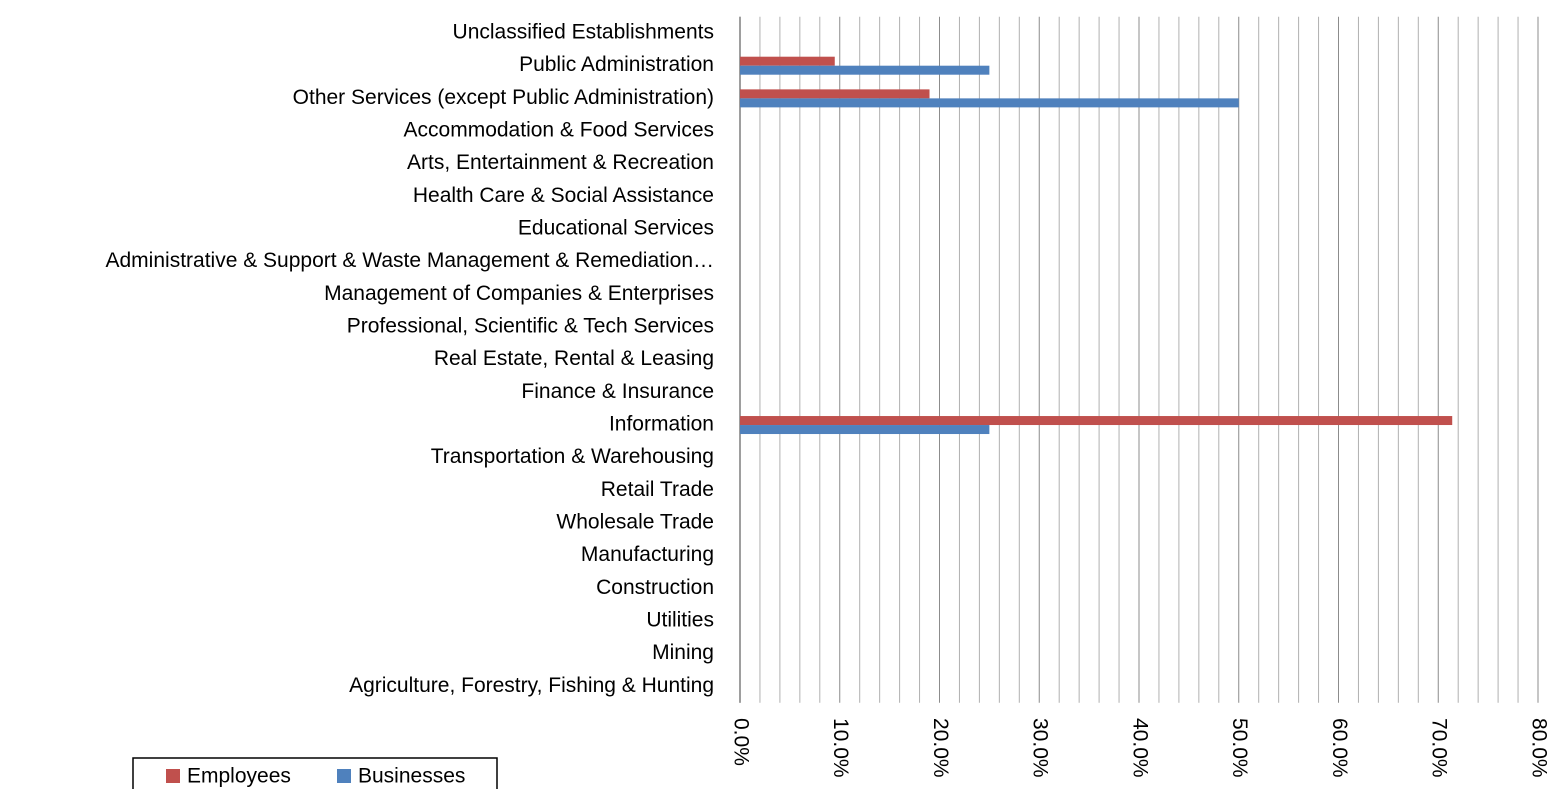  I want to click on y-tick-label: Arts, Entertainment & Recreation, so click(560, 162).